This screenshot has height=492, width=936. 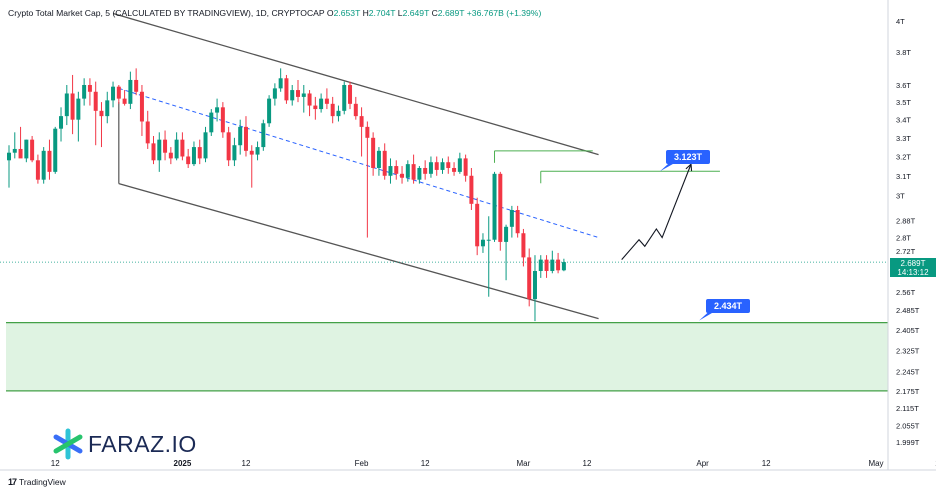 What do you see at coordinates (656, 211) in the screenshot?
I see `projection-path` at bounding box center [656, 211].